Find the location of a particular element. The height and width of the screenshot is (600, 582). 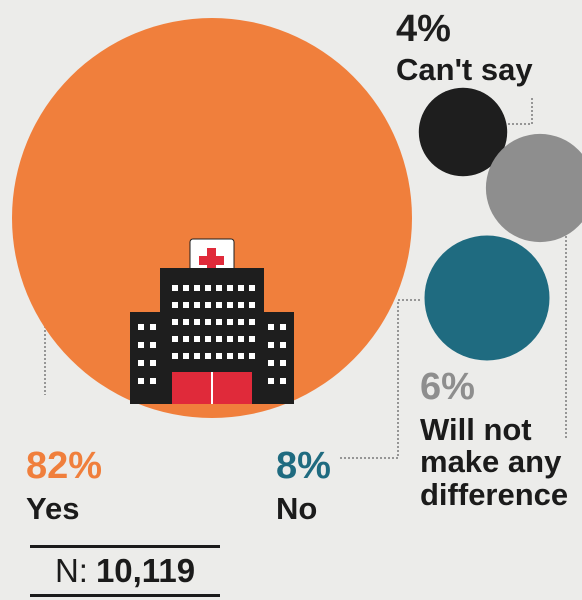

value-label-yes: 82% is located at coordinates (64, 466).